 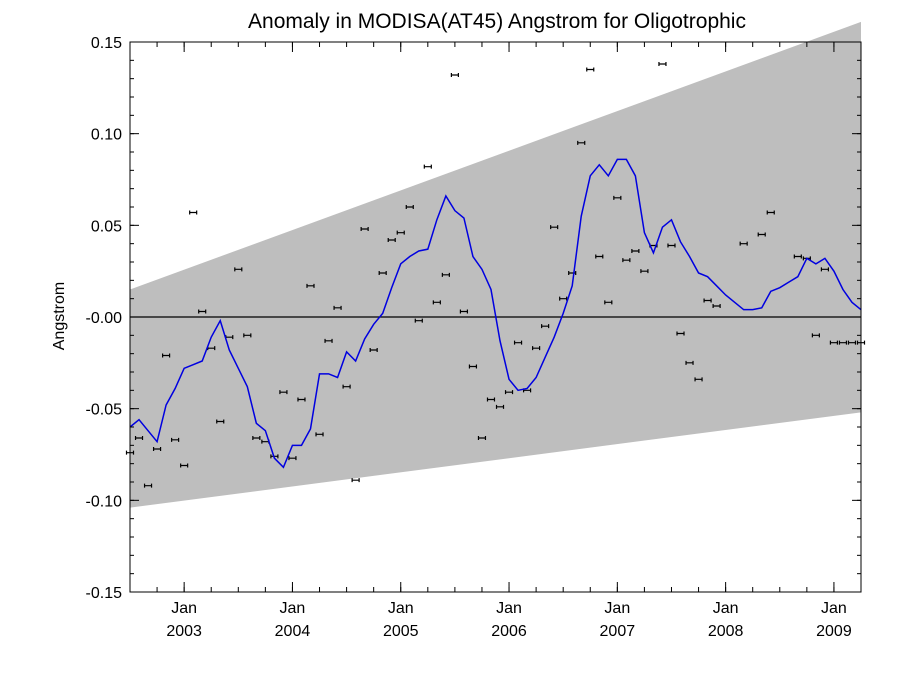 What do you see at coordinates (509, 631) in the screenshot?
I see `x-tick-year-label: 2006` at bounding box center [509, 631].